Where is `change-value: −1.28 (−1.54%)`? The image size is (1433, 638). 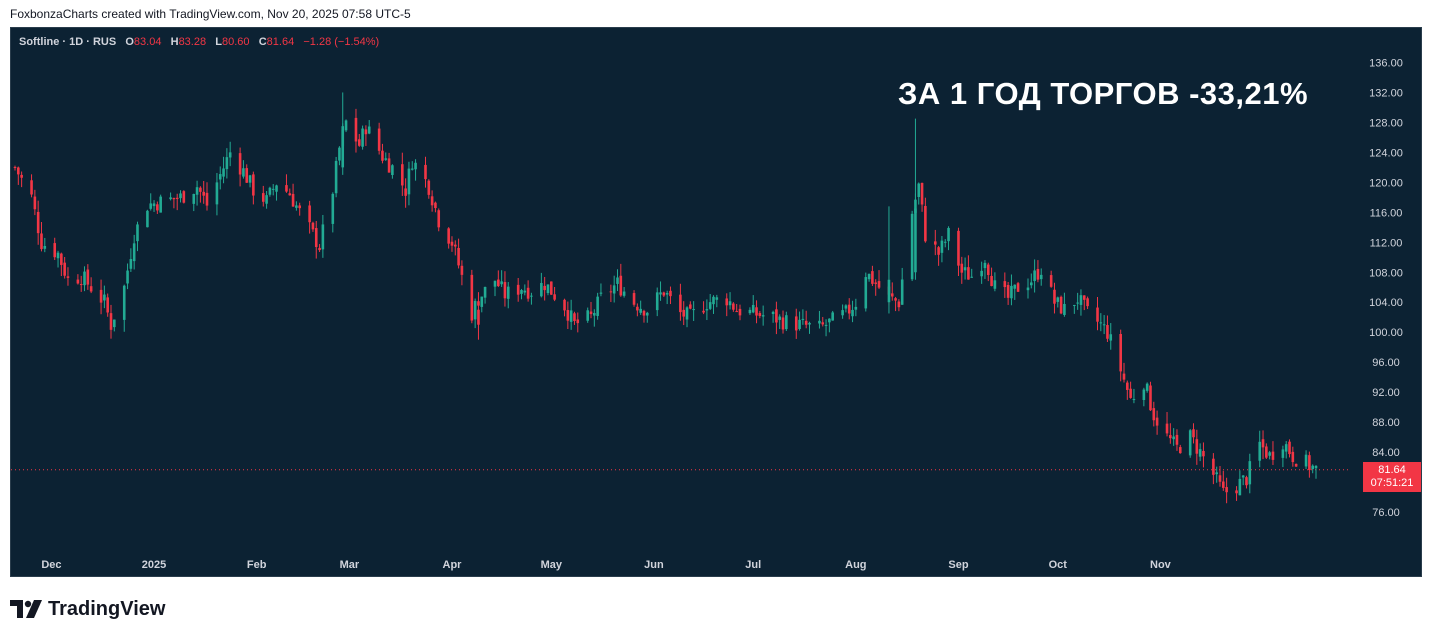 change-value: −1.28 (−1.54%) is located at coordinates (341, 42).